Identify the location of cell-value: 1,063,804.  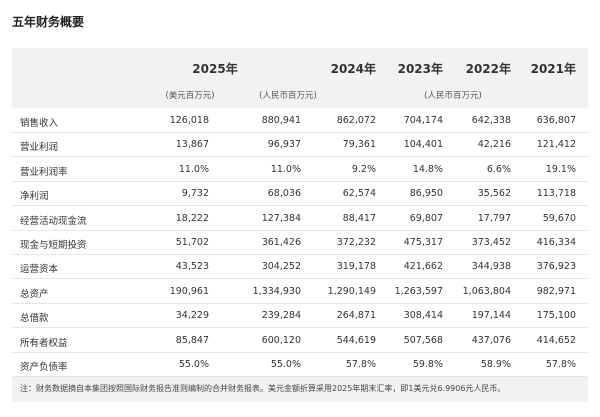
(486, 291).